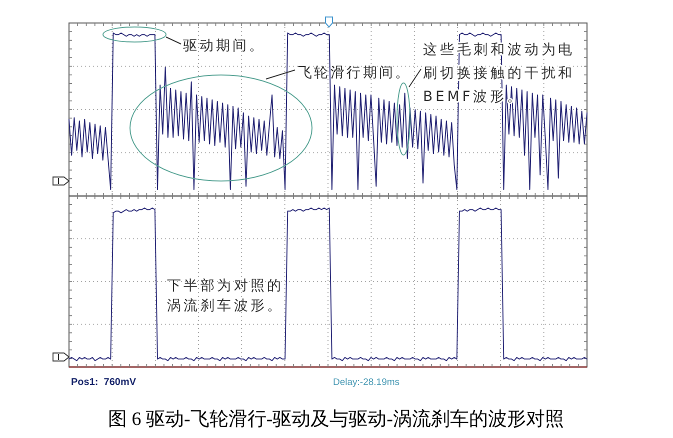 The width and height of the screenshot is (673, 438). What do you see at coordinates (336, 419) in the screenshot?
I see `caption: 图 6 驱动-飞轮滑行-驱动及与驱动-涡流刹车的波形对照` at bounding box center [336, 419].